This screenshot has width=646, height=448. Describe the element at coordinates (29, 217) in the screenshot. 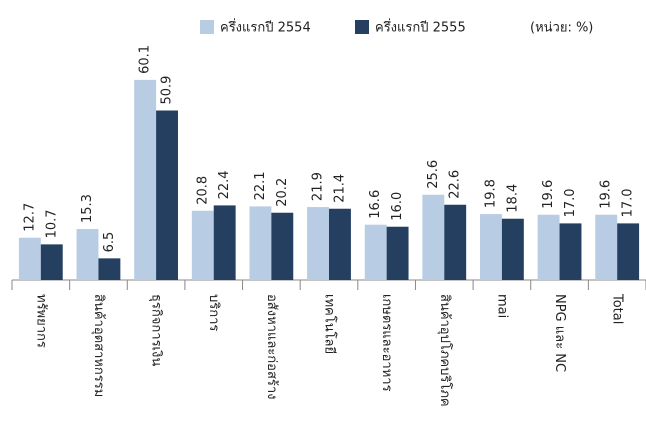

I see `value-label: 12.7` at that location.